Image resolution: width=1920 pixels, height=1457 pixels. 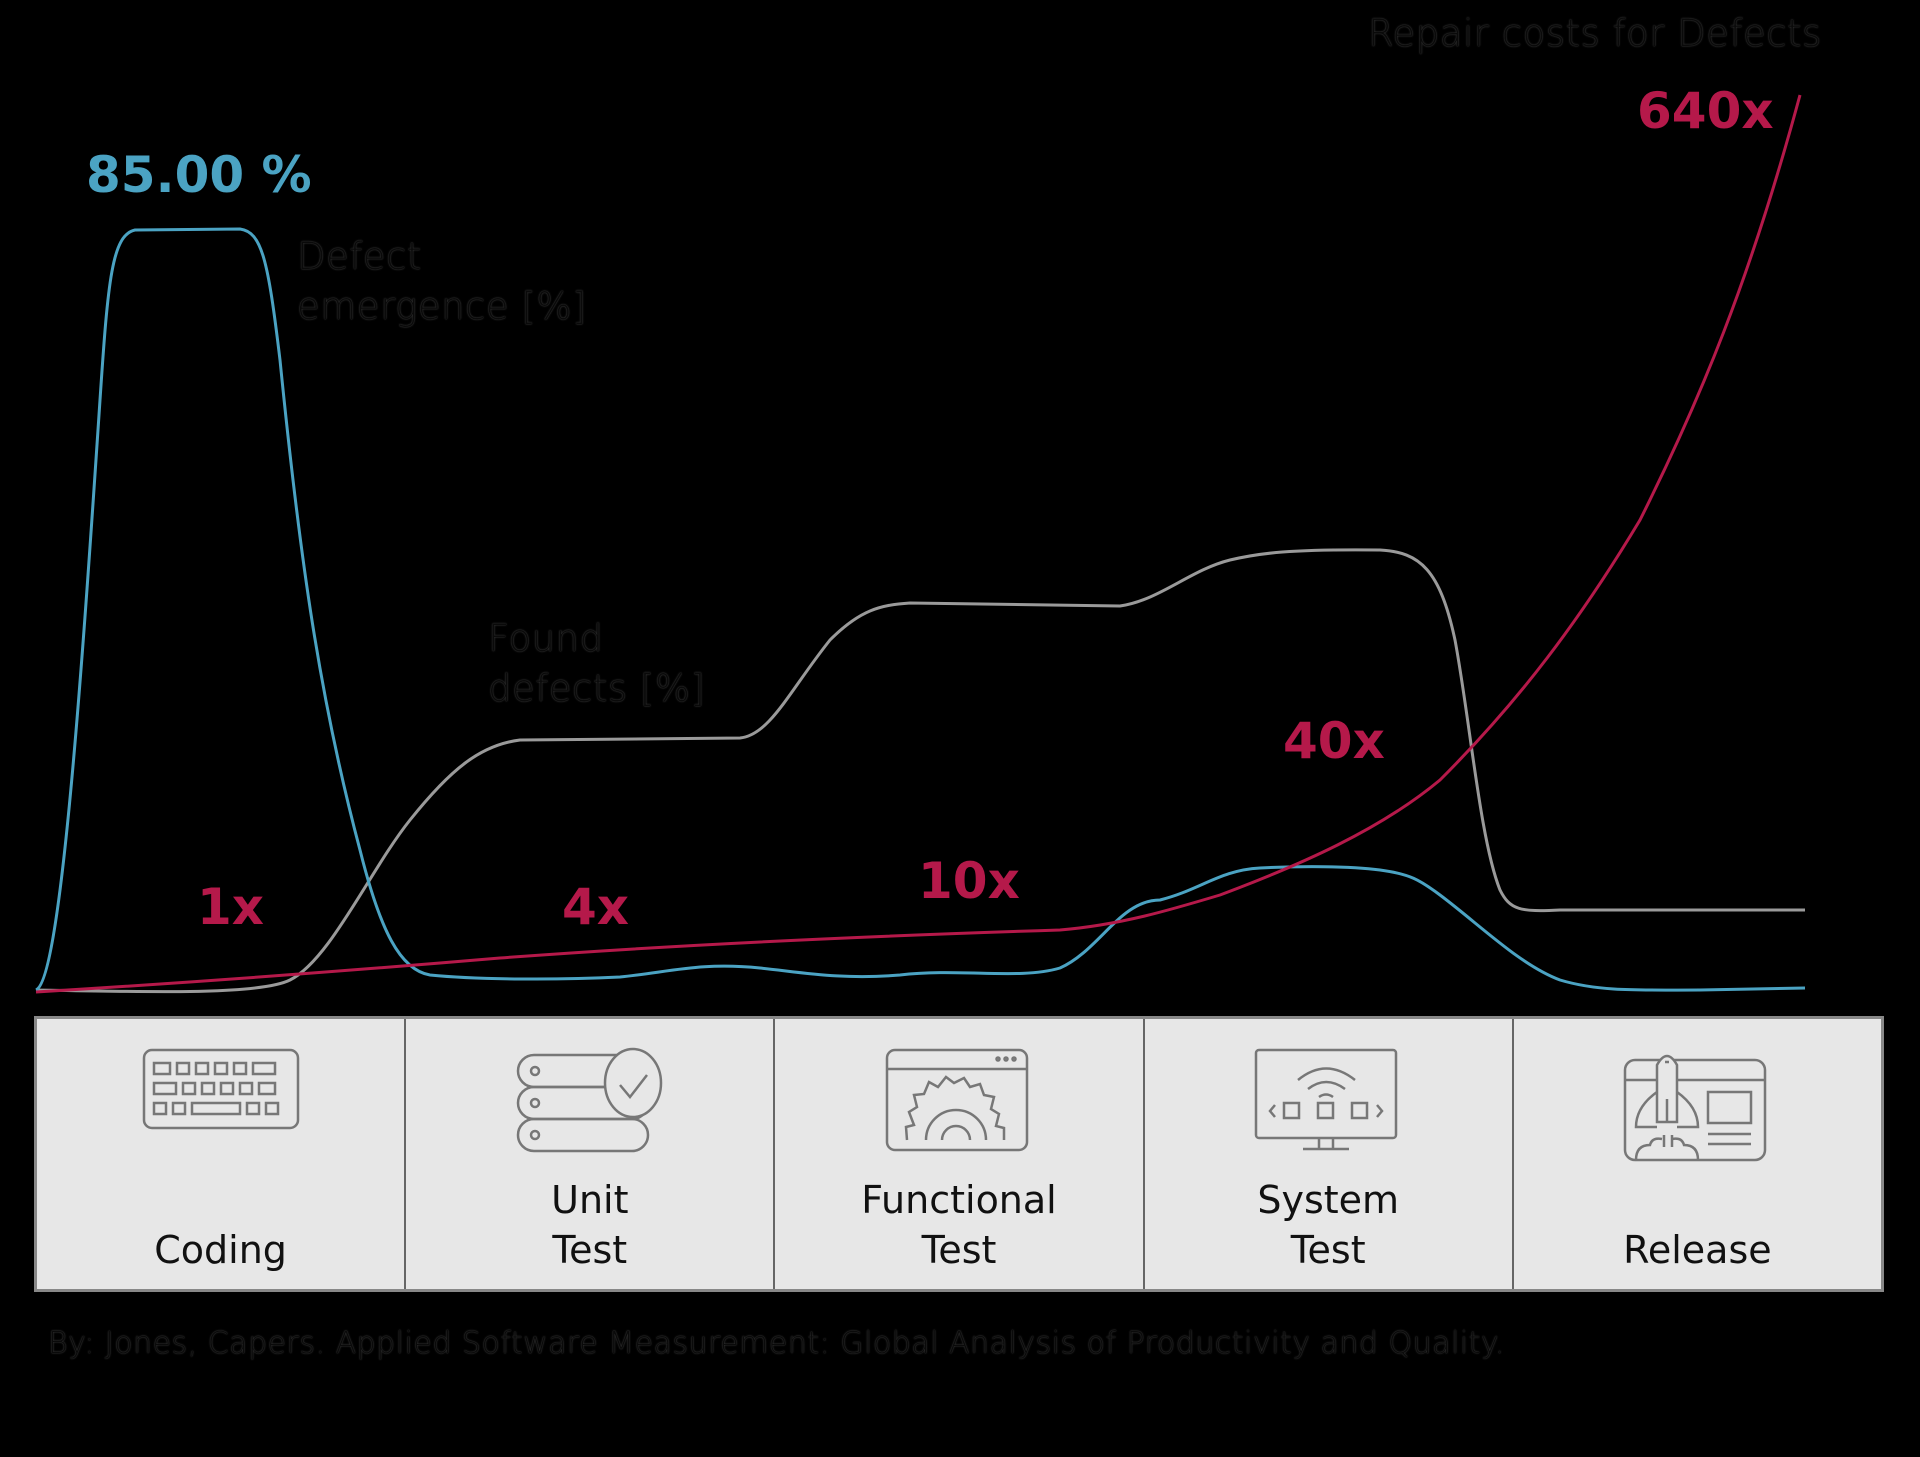 What do you see at coordinates (442, 281) in the screenshot?
I see `defect-emergence-label: Defect emergence [%]` at bounding box center [442, 281].